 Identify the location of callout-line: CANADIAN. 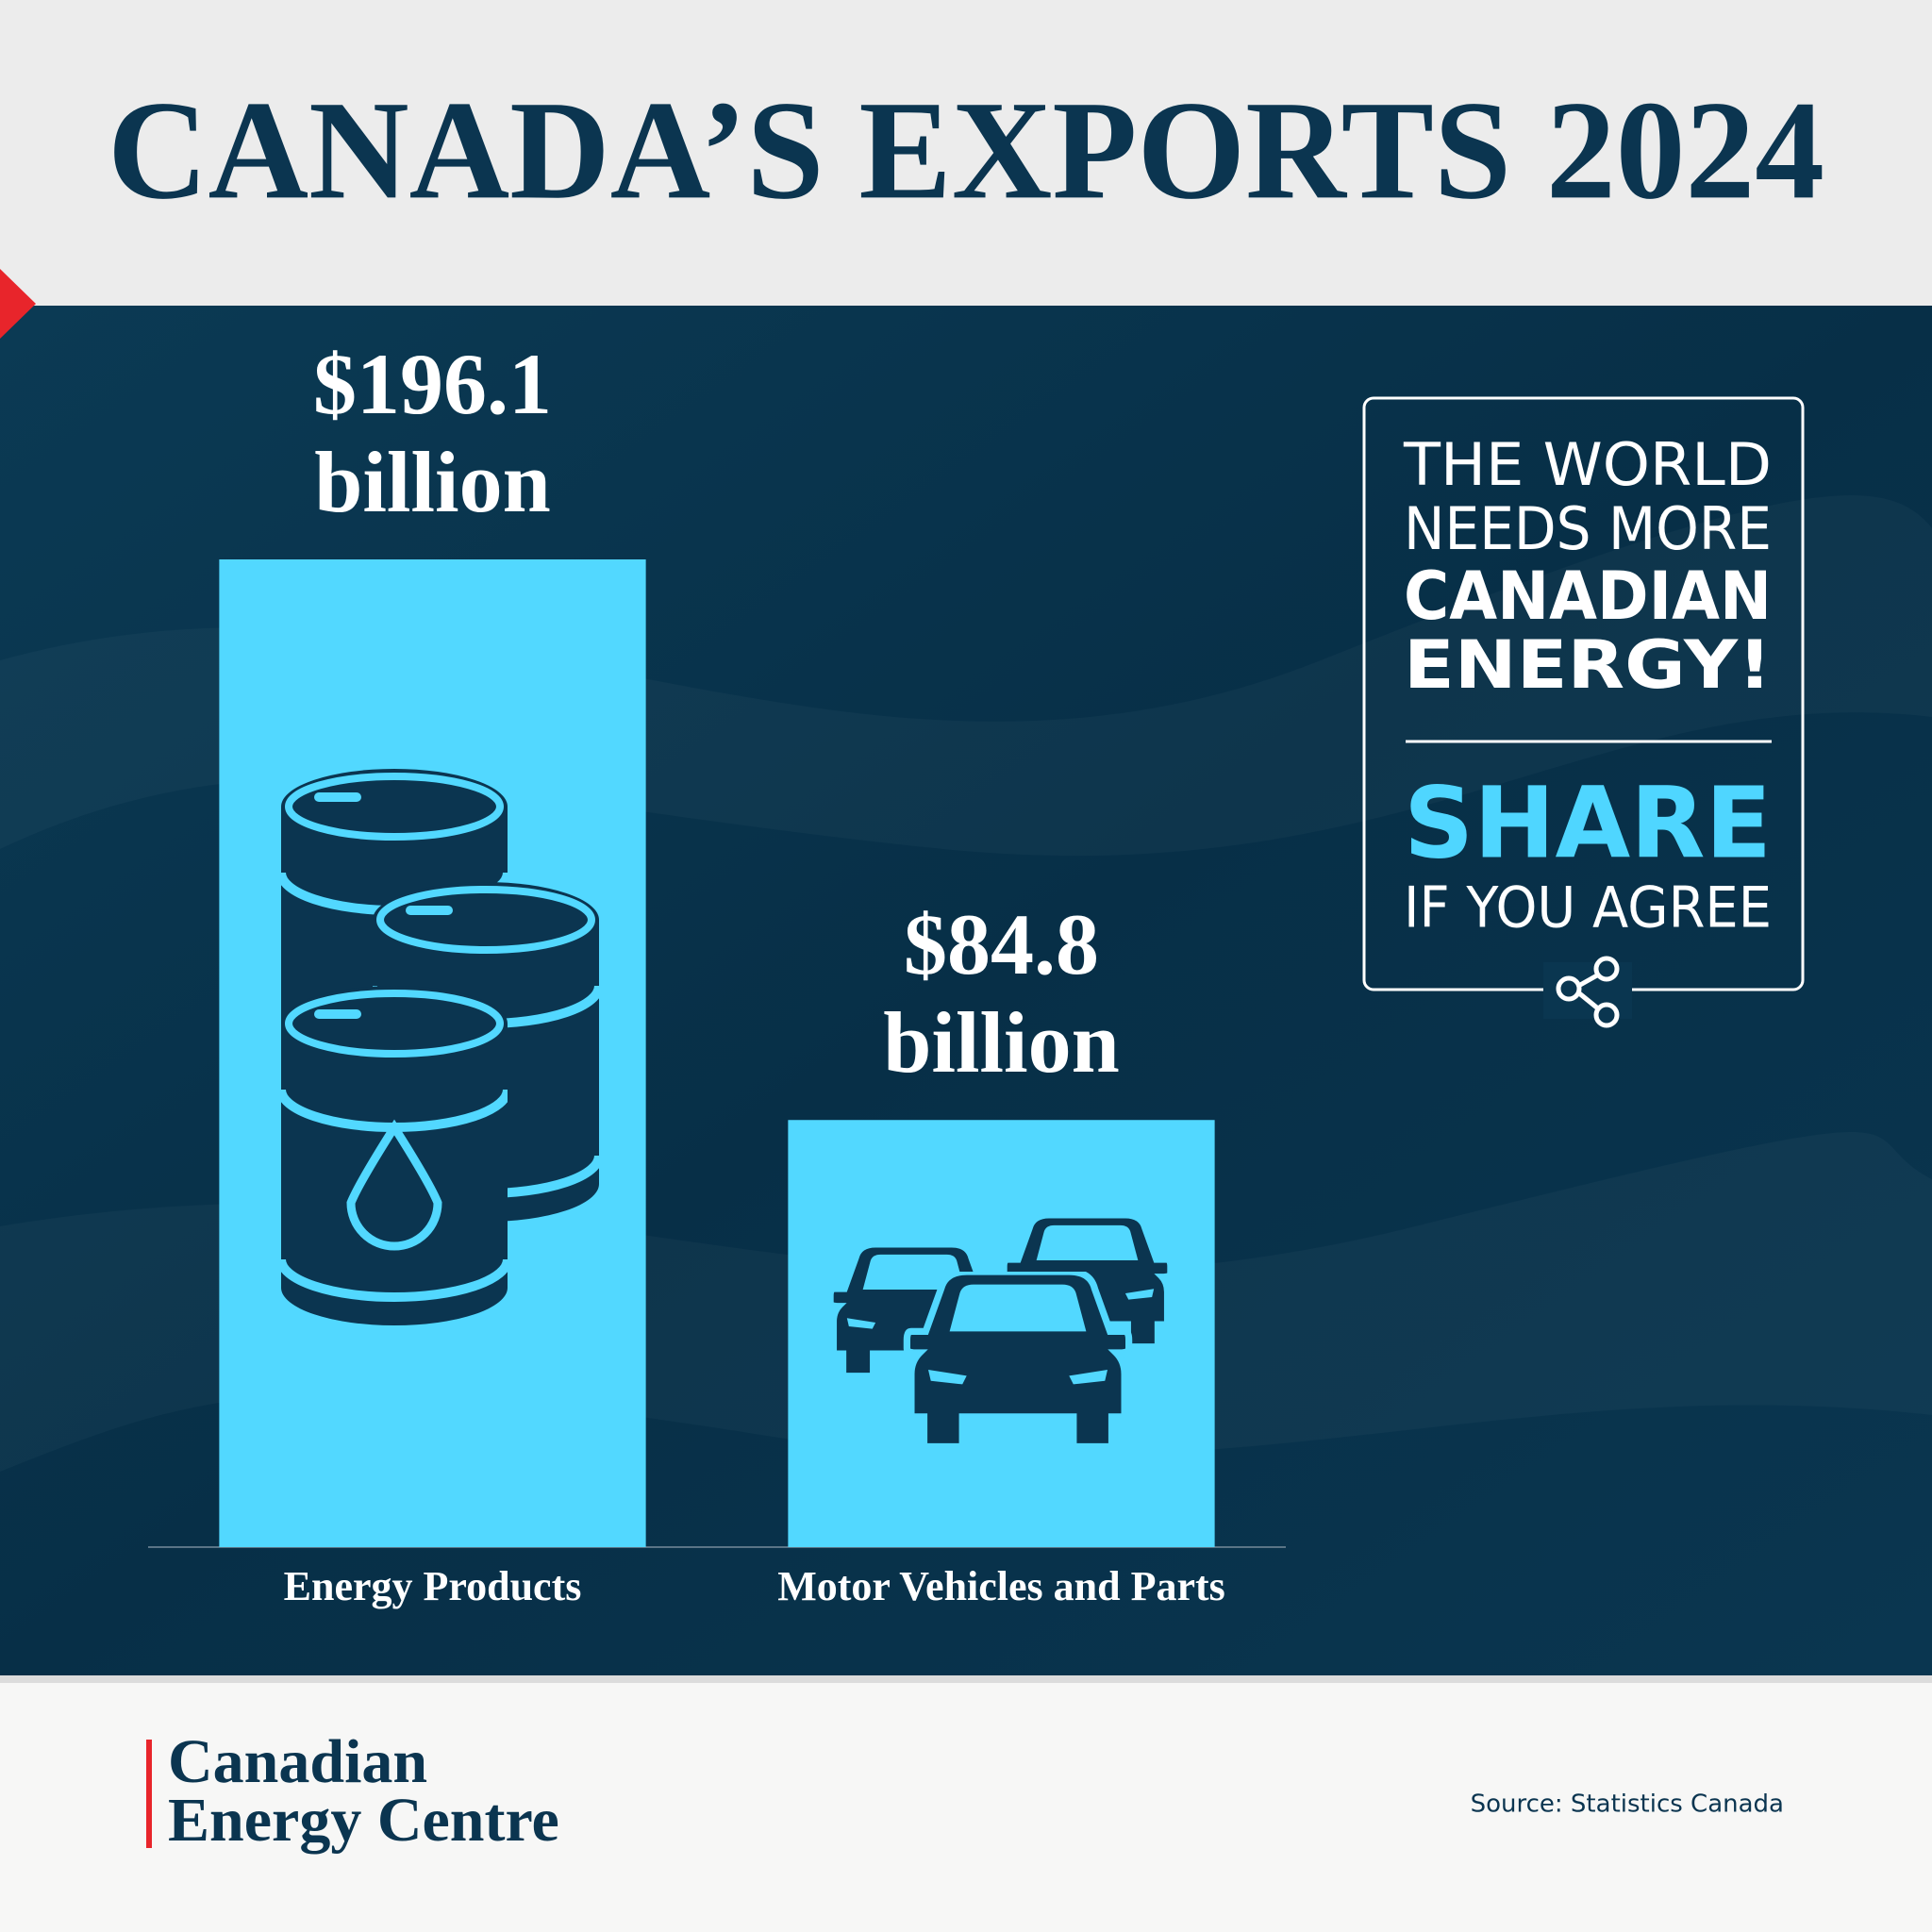
(1588, 596).